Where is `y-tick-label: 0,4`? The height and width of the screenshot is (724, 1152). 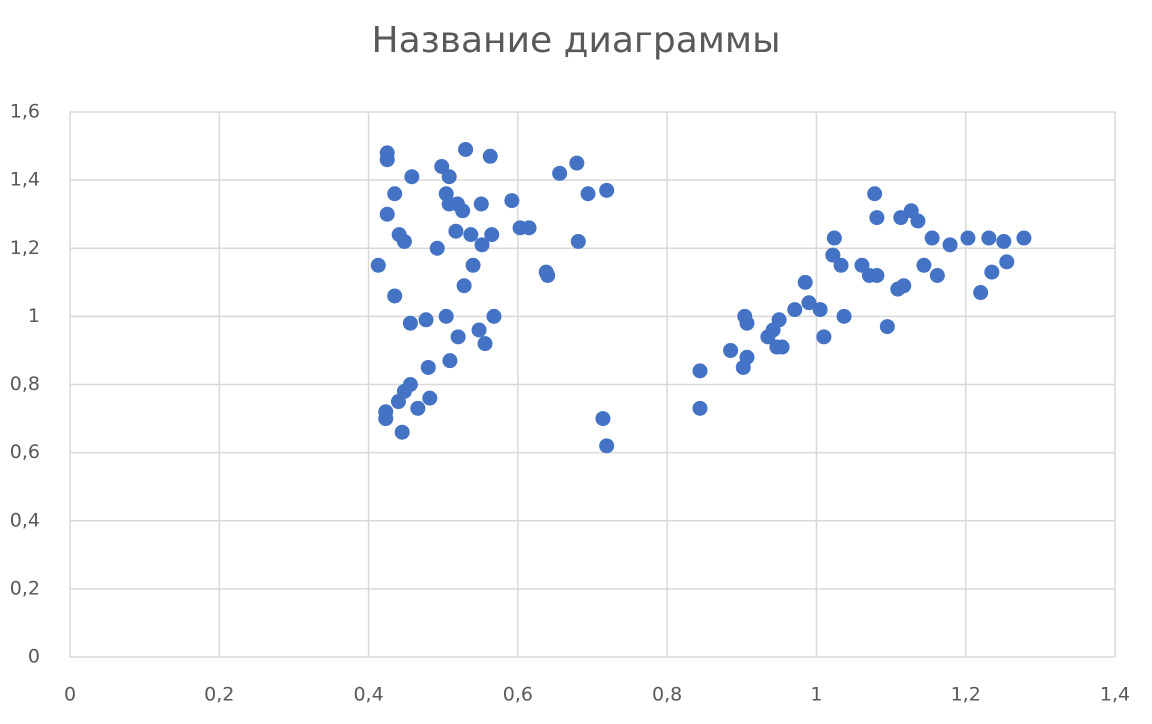
y-tick-label: 0,4 is located at coordinates (25, 520).